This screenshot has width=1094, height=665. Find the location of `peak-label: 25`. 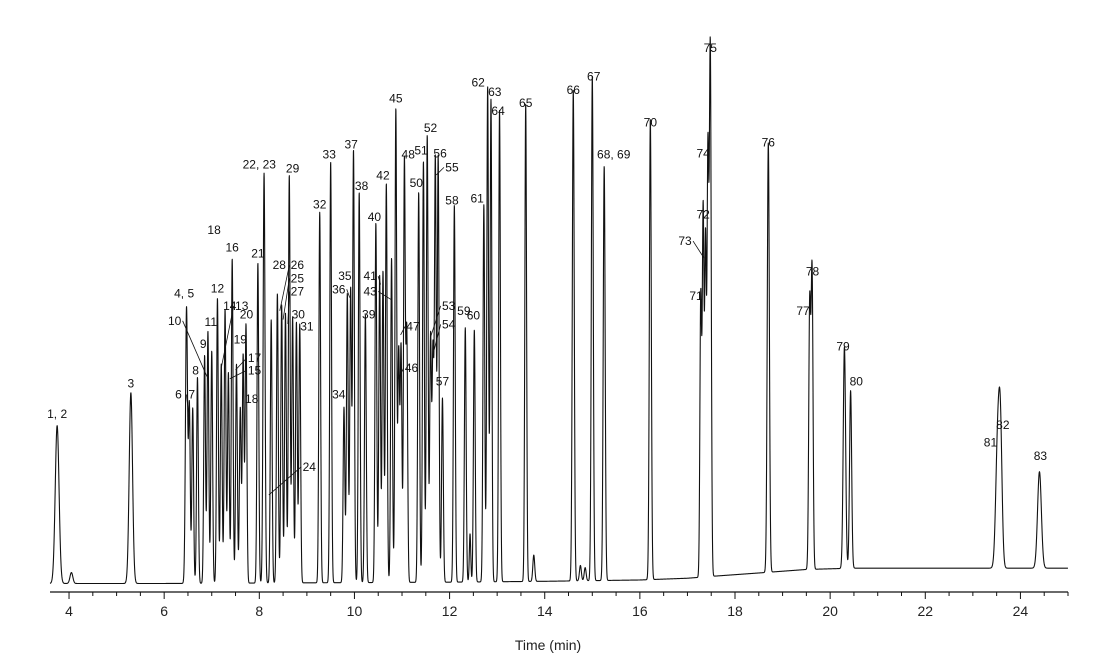

peak-label: 25 is located at coordinates (298, 278).